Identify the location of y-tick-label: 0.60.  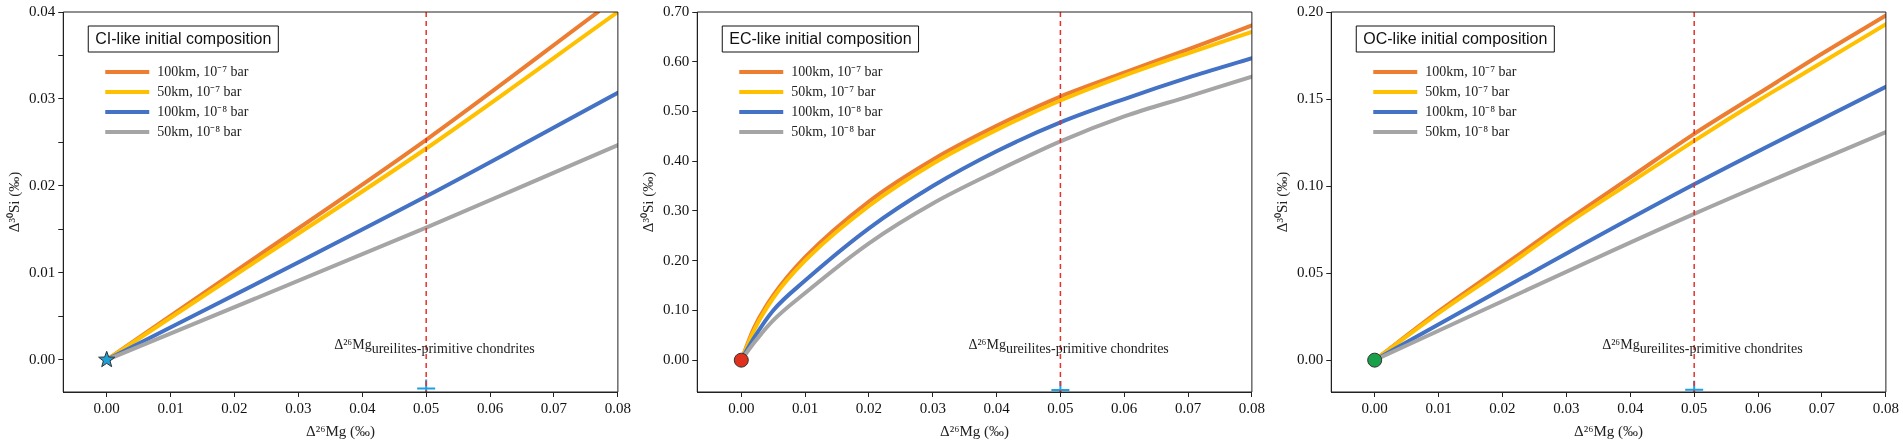
(676, 60).